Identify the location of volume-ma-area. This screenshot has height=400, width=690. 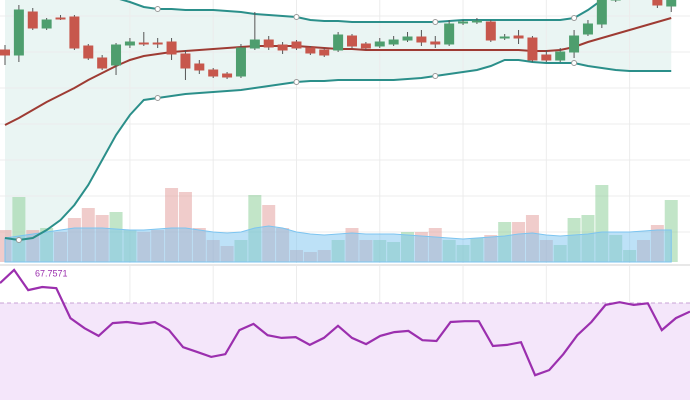
(338, 244).